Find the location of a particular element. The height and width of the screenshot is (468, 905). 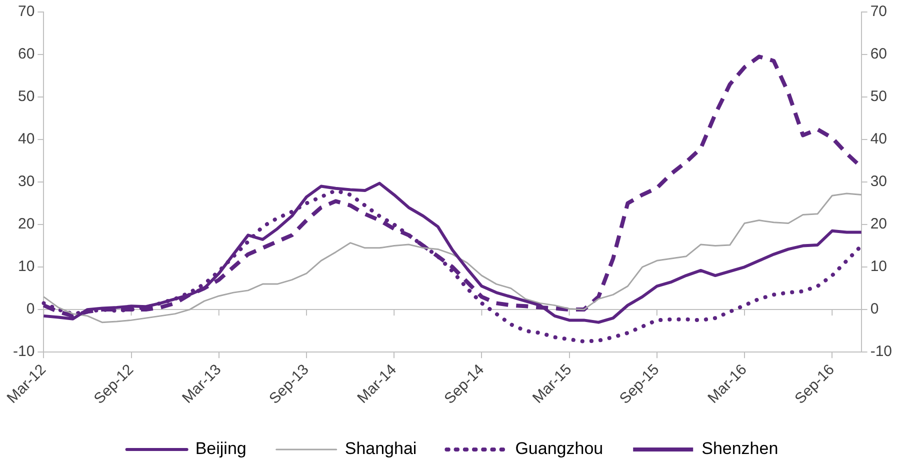

y2-tick-label: 10 is located at coordinates (879, 267).